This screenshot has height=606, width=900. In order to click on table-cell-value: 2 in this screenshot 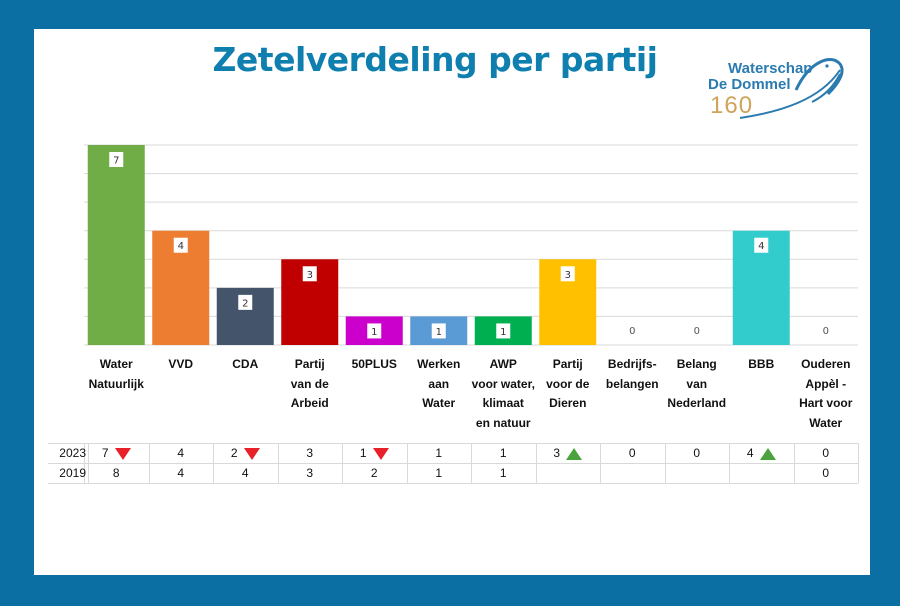, I will do `click(374, 473)`.